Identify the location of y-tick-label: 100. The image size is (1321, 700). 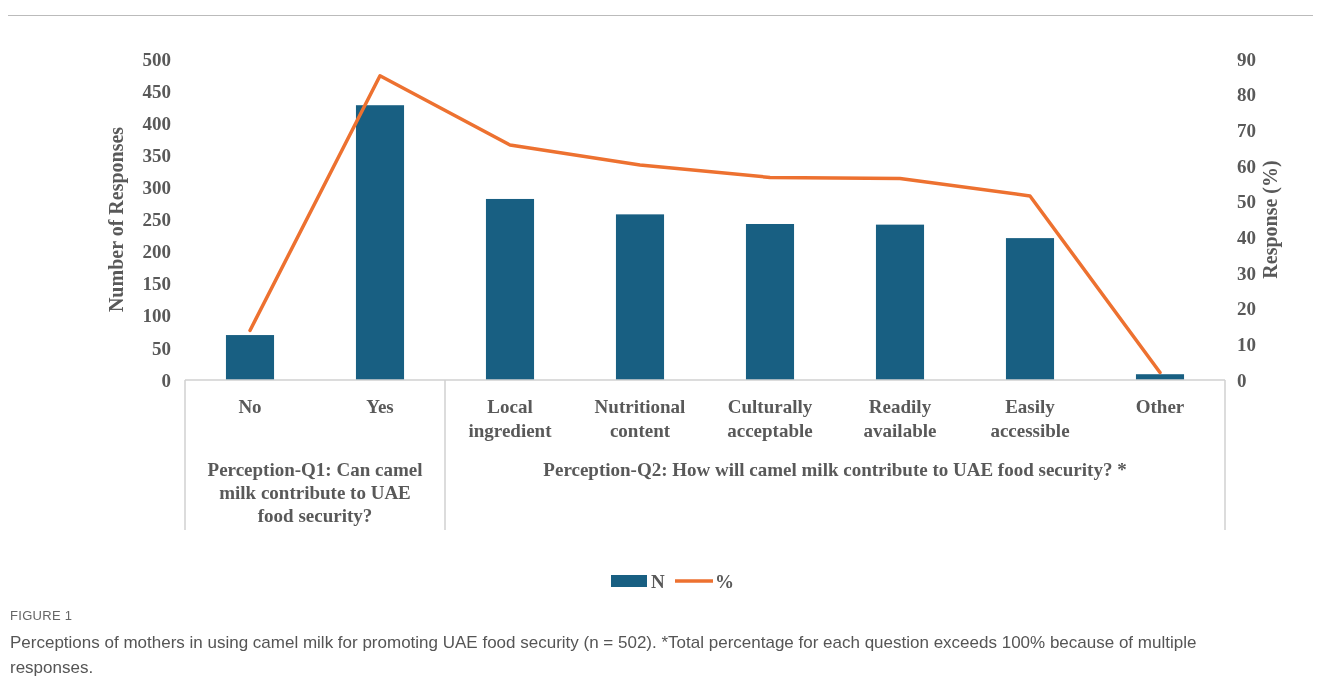
(156, 316).